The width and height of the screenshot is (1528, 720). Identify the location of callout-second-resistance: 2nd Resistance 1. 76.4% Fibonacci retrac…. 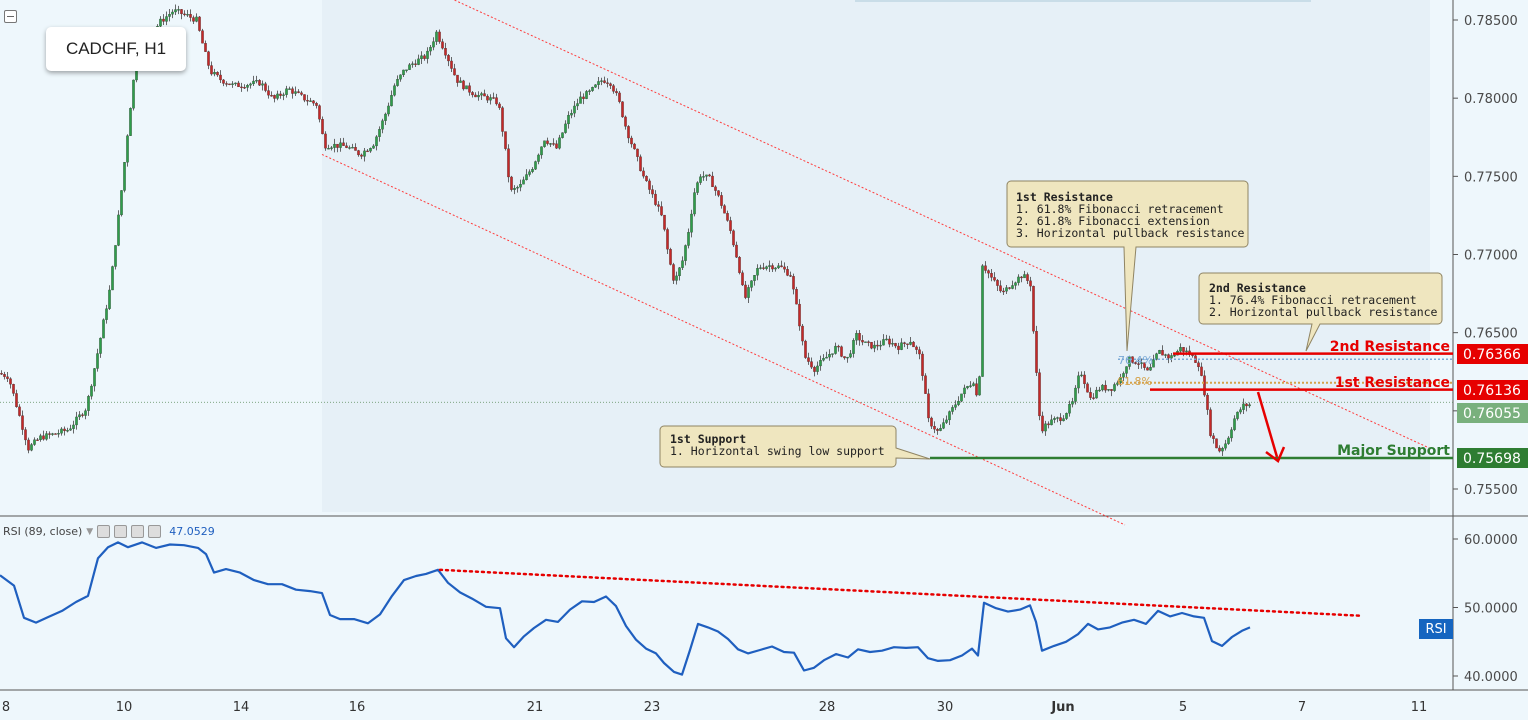
(1320, 312).